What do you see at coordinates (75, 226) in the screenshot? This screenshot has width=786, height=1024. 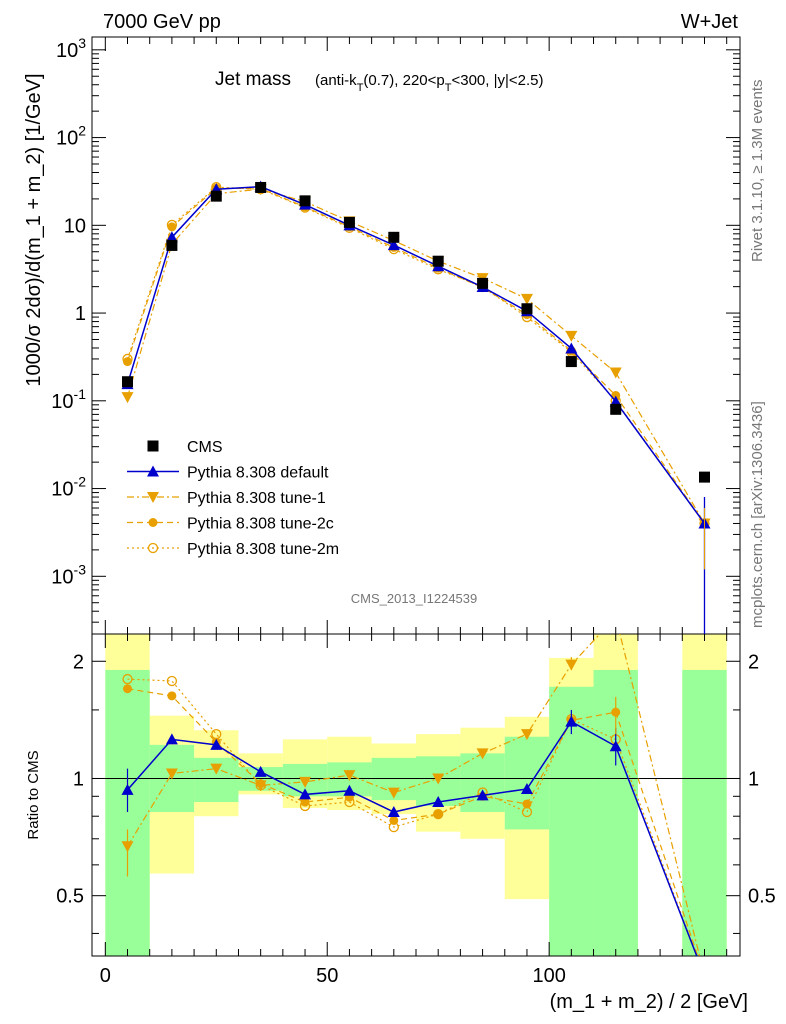 I see `y-tick-label: 10` at bounding box center [75, 226].